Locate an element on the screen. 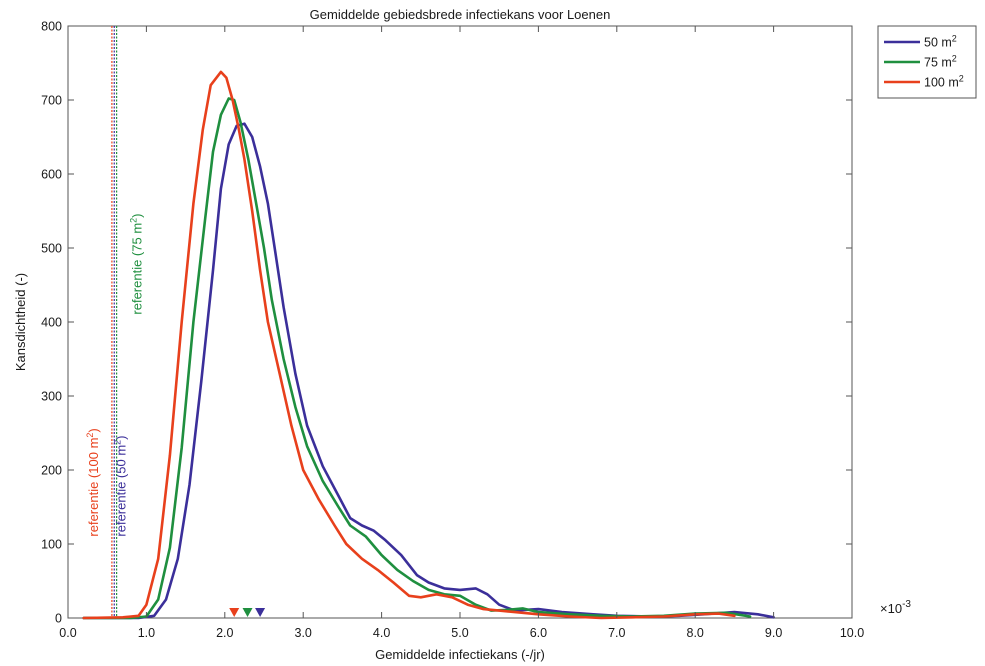 This screenshot has width=985, height=666. y-tick-label: 800 is located at coordinates (51, 27).